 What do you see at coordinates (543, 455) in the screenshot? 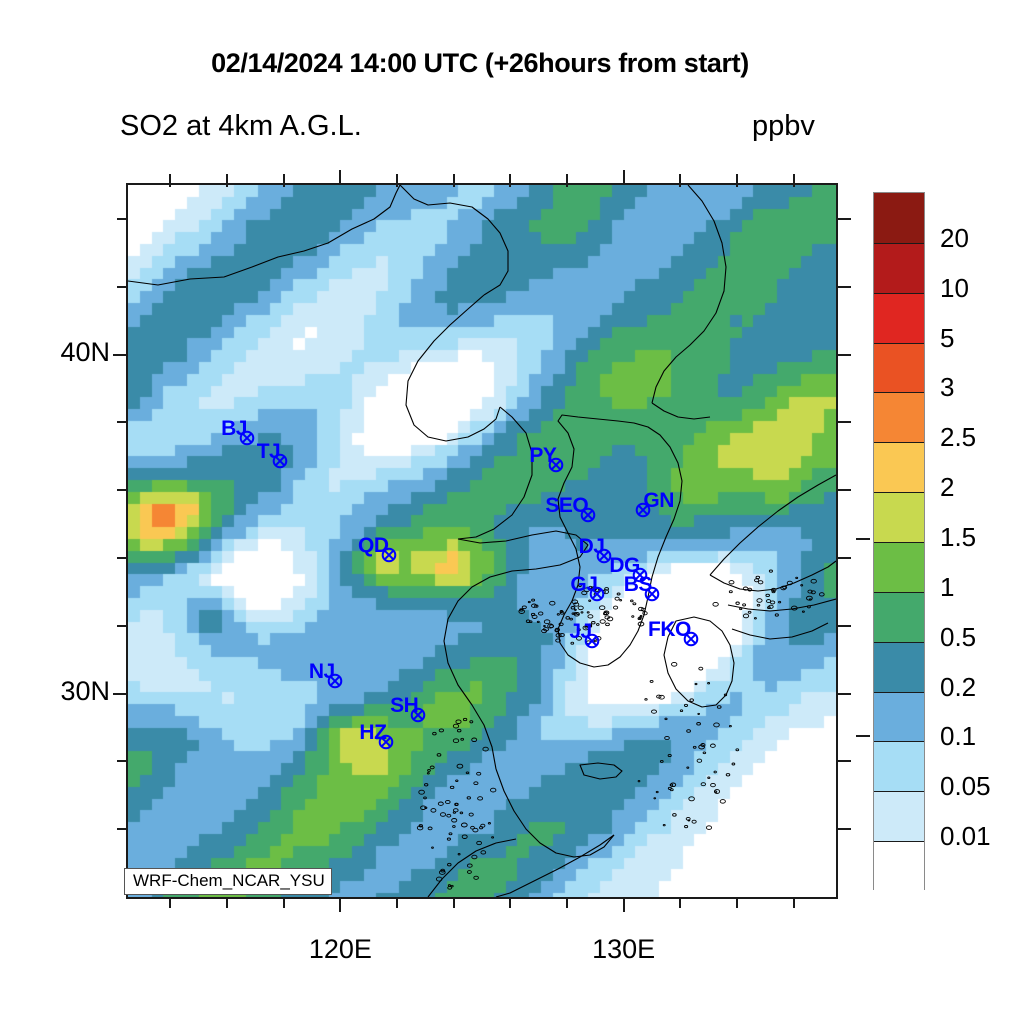
I see `city-marker-label: PY` at bounding box center [543, 455].